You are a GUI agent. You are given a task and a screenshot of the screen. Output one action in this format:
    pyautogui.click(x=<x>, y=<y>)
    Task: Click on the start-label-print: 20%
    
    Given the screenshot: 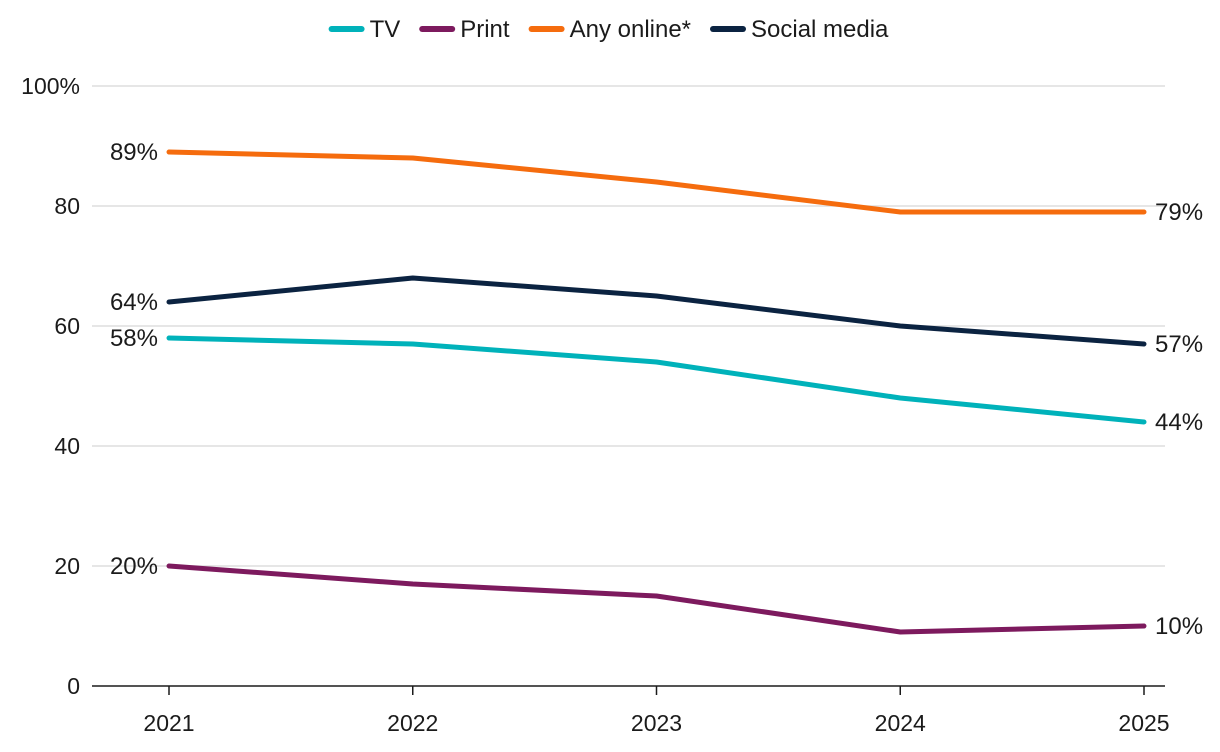 What is the action you would take?
    pyautogui.click(x=134, y=566)
    